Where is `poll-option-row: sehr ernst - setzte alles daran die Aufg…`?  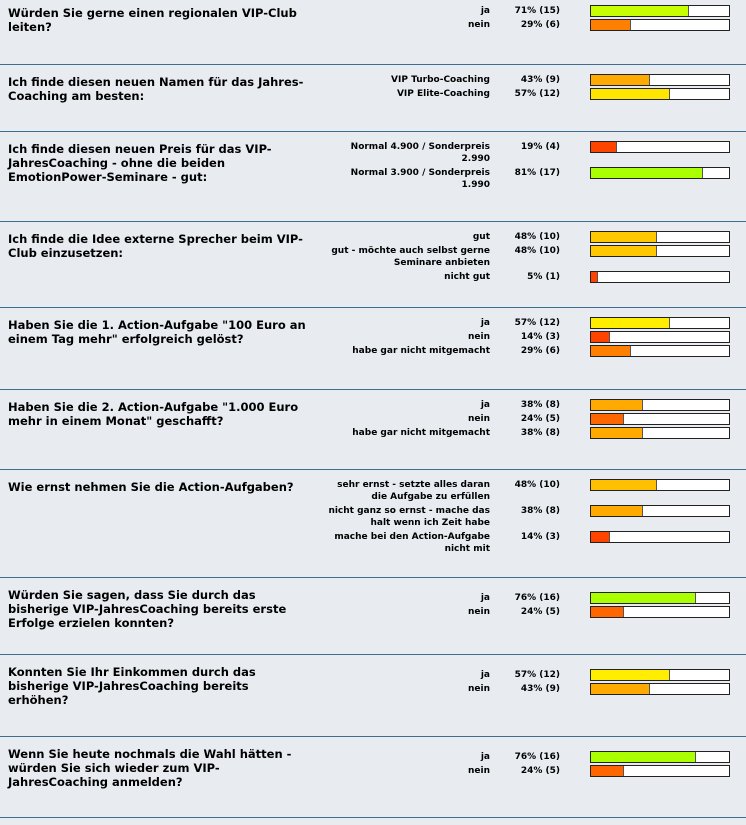 poll-option-row: sehr ernst - setzte alles daran die Aufg… is located at coordinates (530, 491).